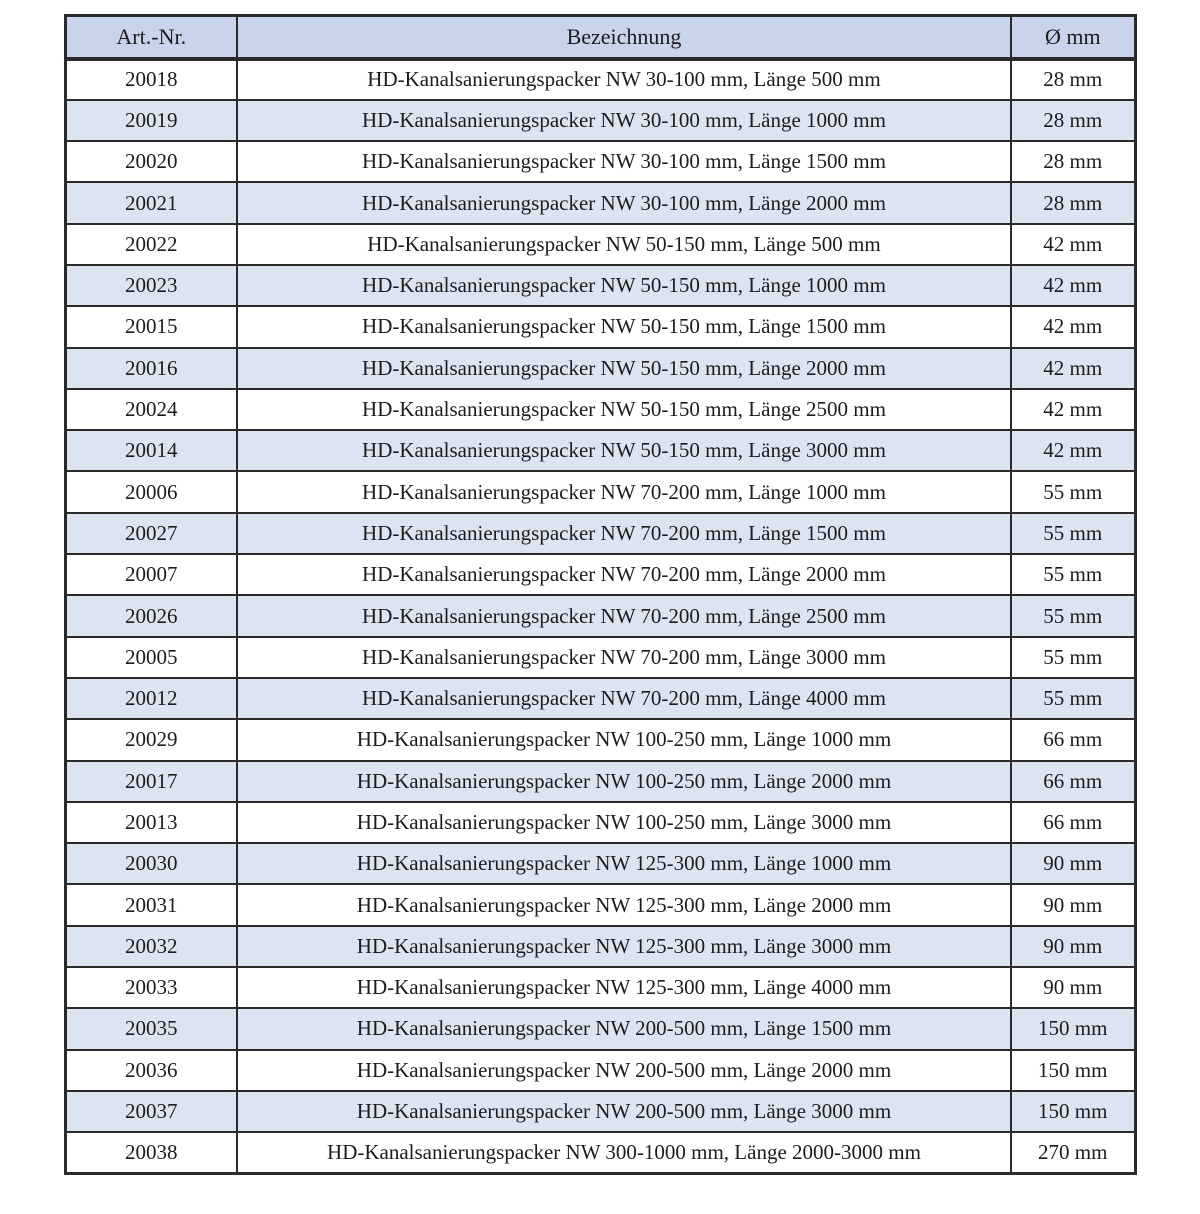 The image size is (1200, 1214). I want to click on cell-art-nr: 20030, so click(151, 864).